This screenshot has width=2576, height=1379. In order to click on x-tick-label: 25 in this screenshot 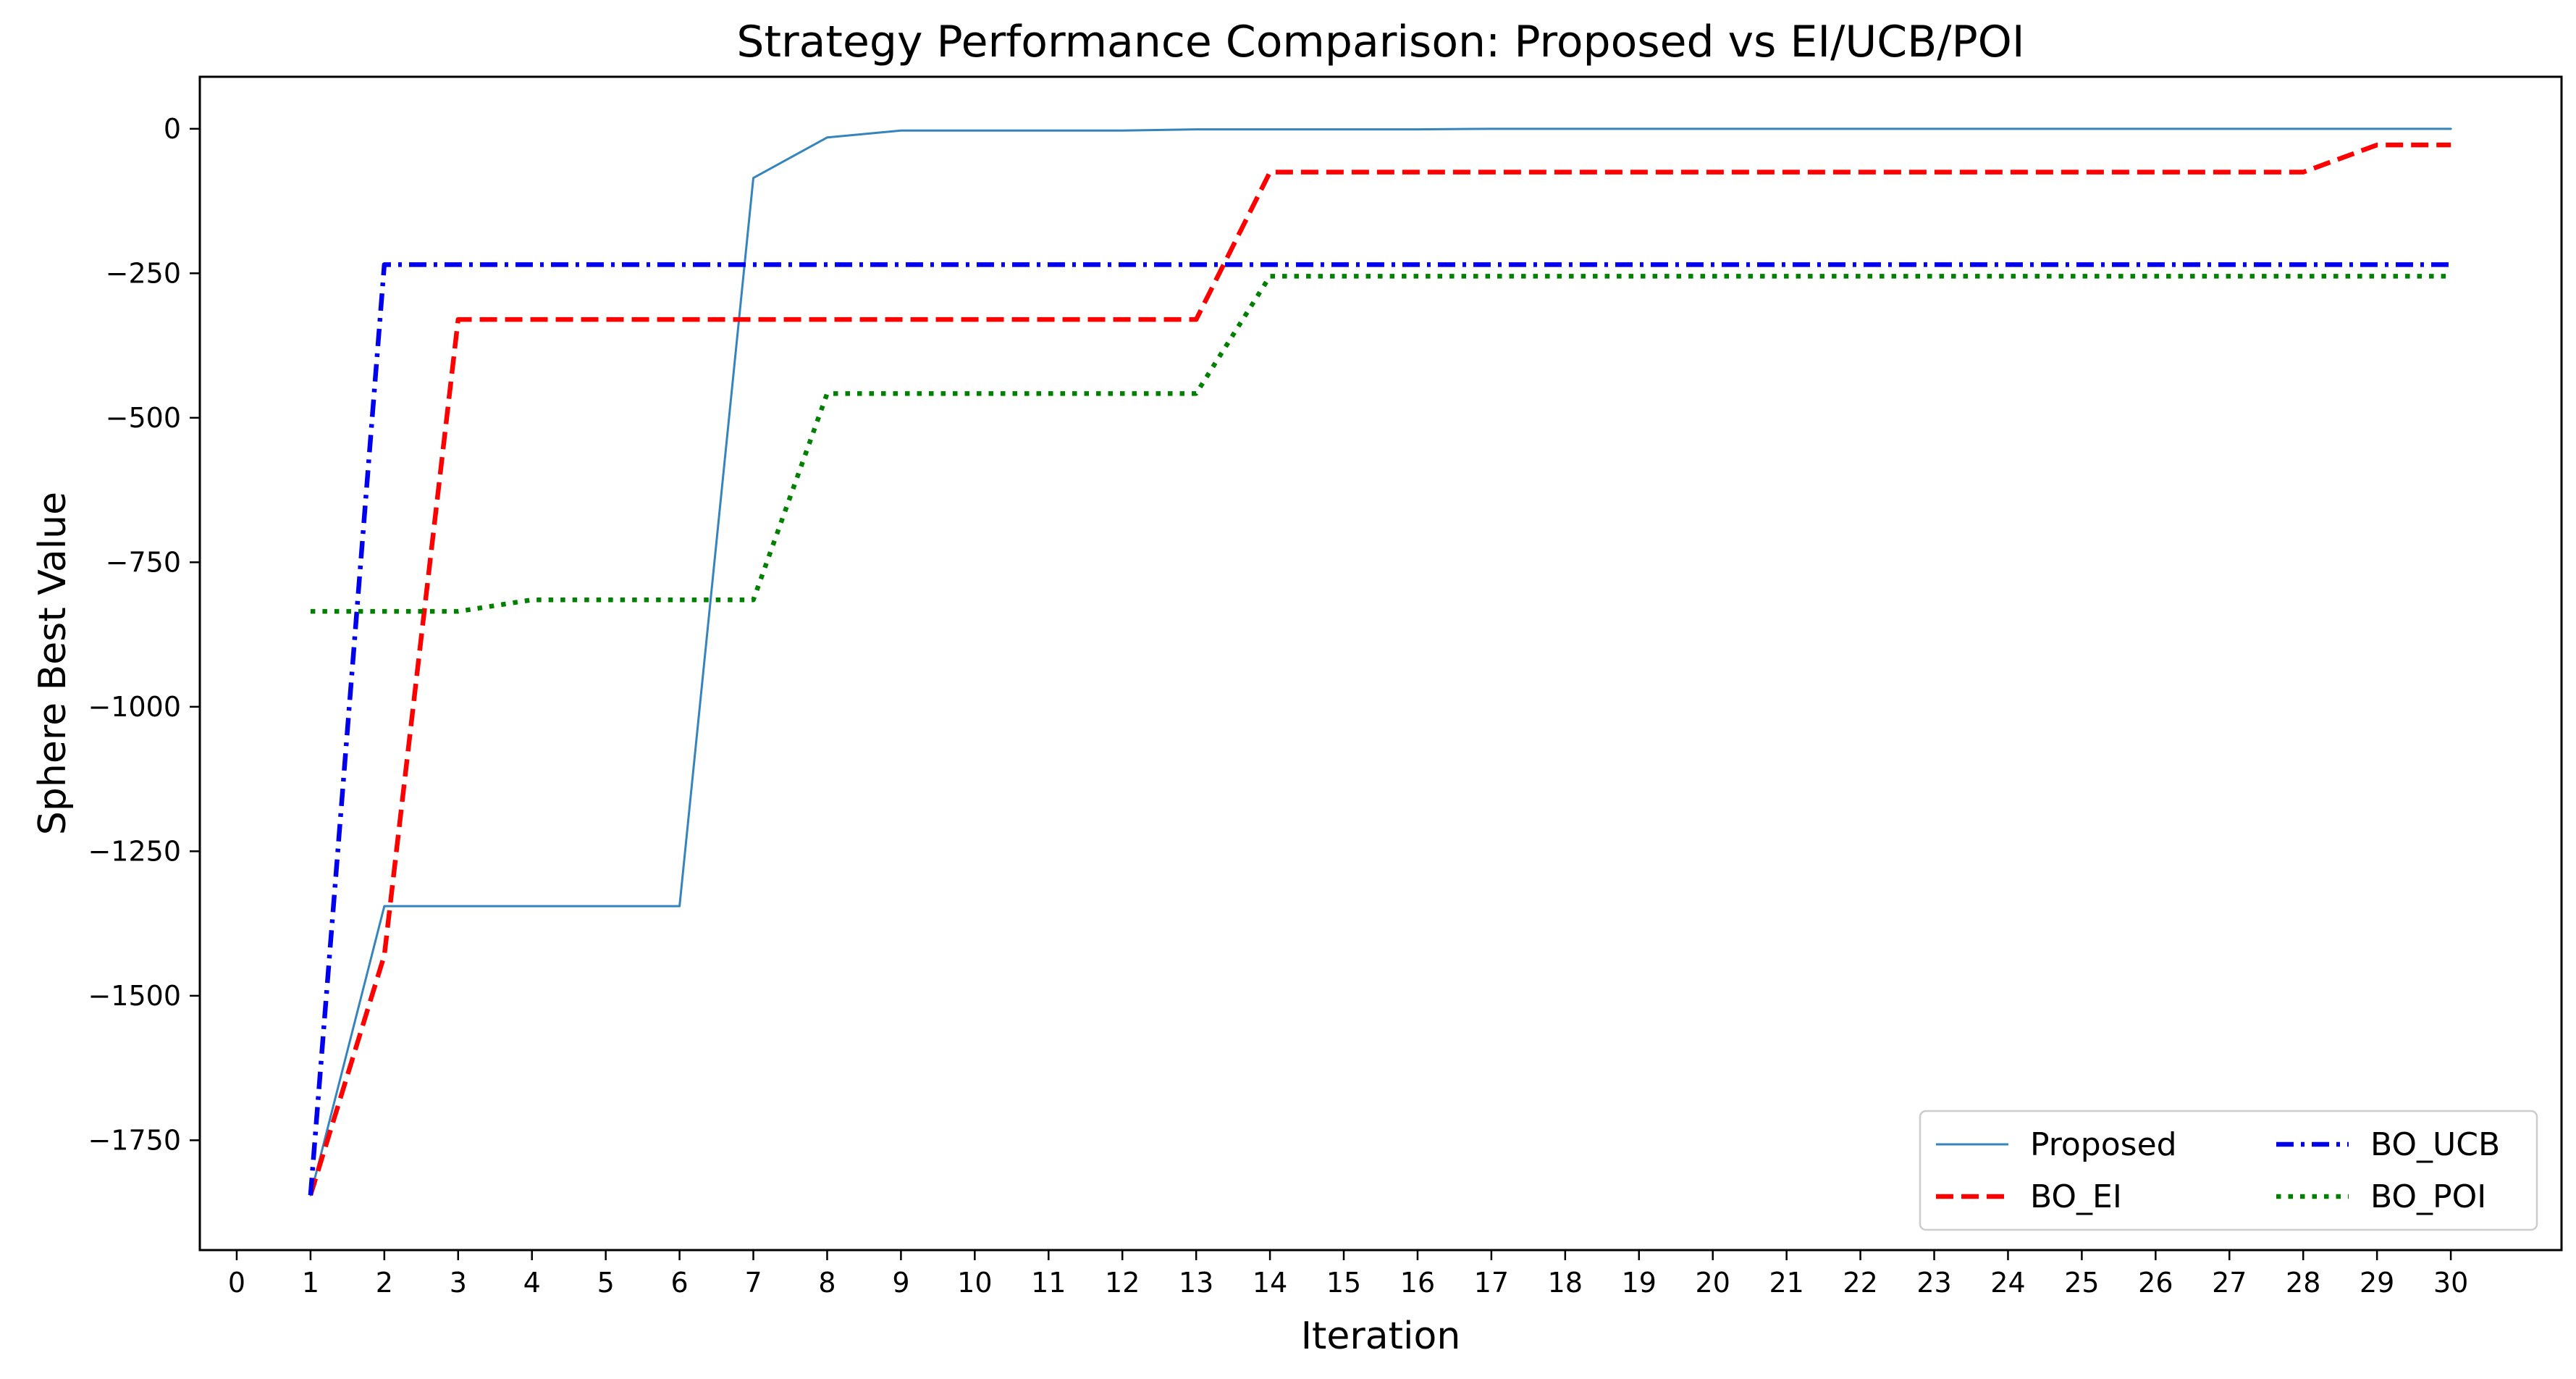, I will do `click(2081, 1283)`.